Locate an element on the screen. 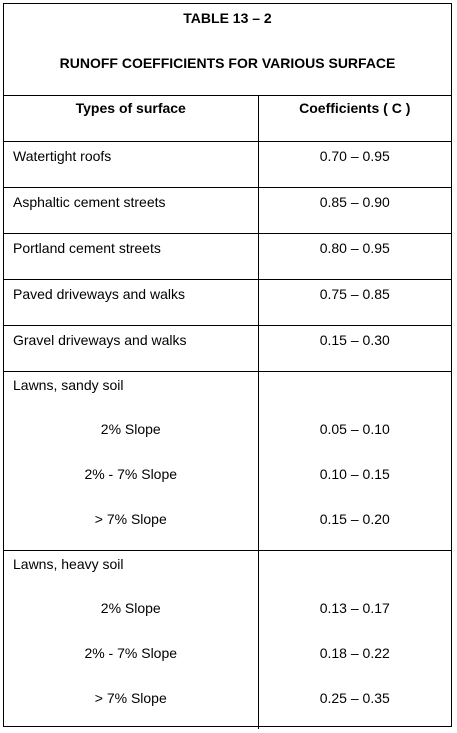 This screenshot has width=457, height=733. table-row: > 7% Slope 0.15 – 0.20 is located at coordinates (227, 528).